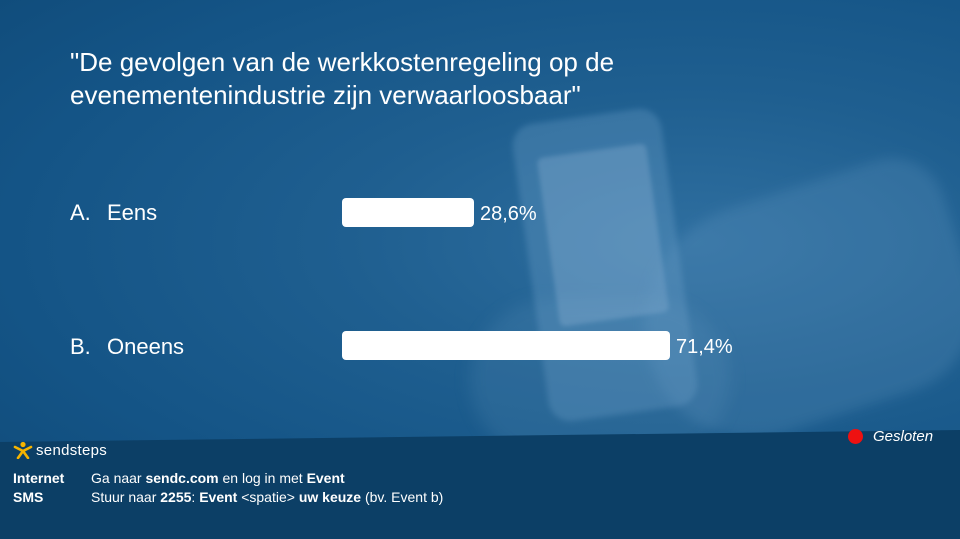 The height and width of the screenshot is (539, 960). Describe the element at coordinates (704, 347) in the screenshot. I see `answer-b-percent: 71,4%` at that location.